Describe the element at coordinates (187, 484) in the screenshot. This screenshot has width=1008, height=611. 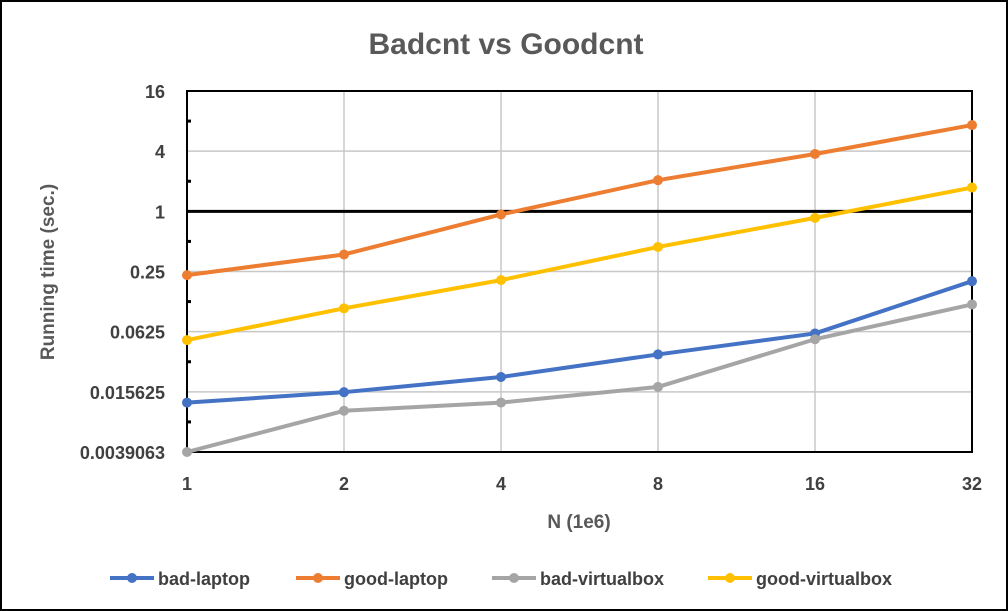
I see `x-tick-label: 1` at that location.